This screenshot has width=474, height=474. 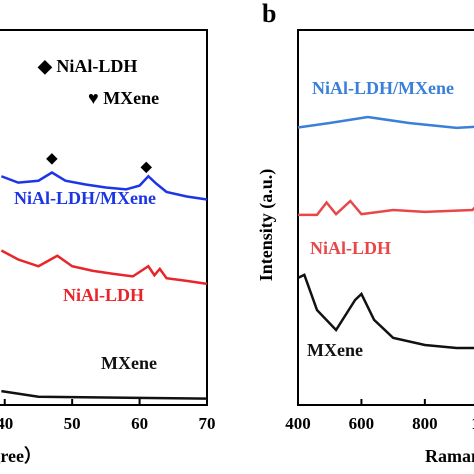 I want to click on legend-entry: ♥ MXene, so click(x=123, y=98).